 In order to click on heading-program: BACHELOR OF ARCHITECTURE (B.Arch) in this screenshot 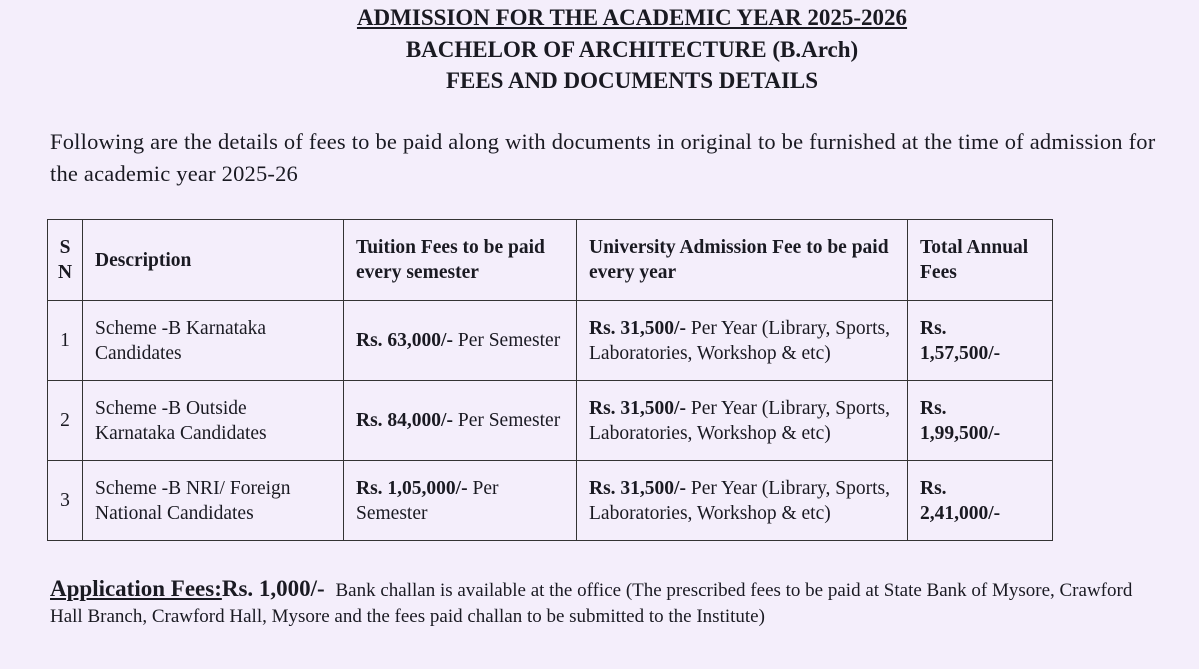, I will do `click(632, 49)`.